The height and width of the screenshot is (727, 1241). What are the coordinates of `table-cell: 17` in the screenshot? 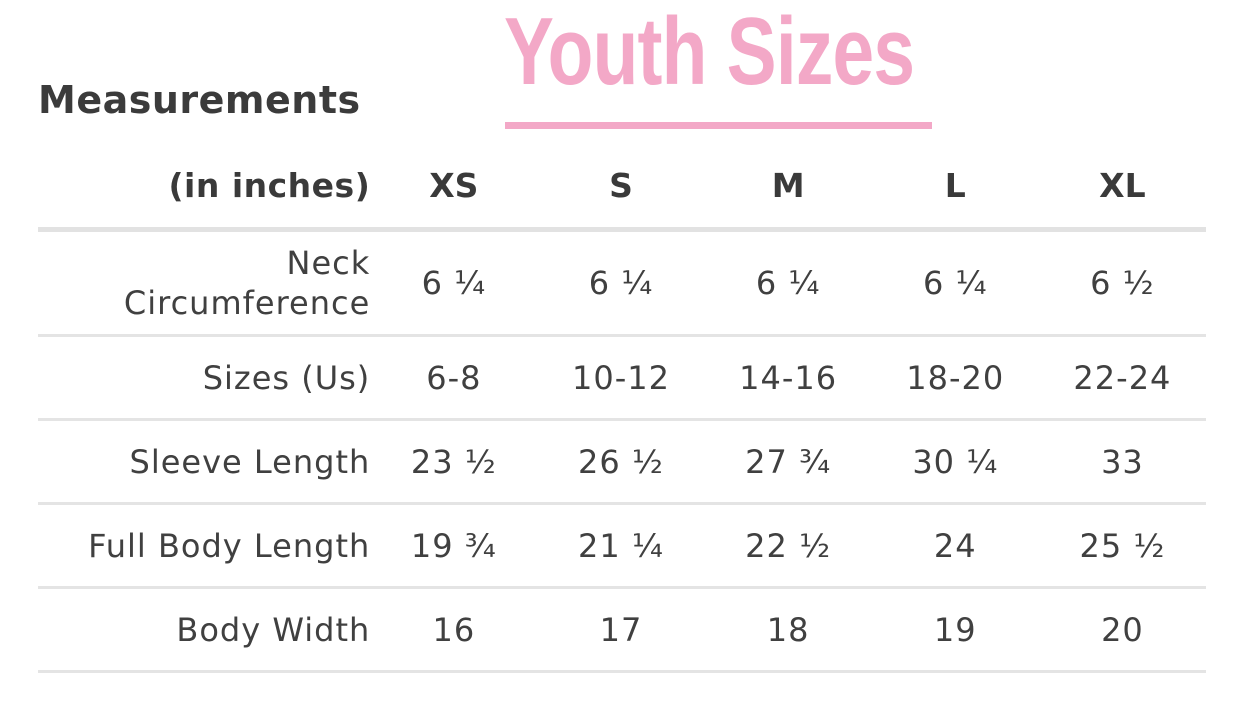 It's located at (621, 630).